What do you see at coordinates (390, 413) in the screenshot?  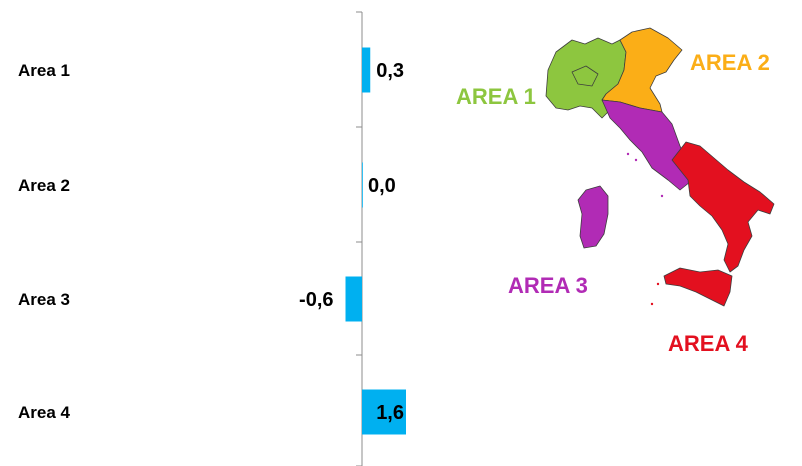 I see `value-label: 1,6` at bounding box center [390, 413].